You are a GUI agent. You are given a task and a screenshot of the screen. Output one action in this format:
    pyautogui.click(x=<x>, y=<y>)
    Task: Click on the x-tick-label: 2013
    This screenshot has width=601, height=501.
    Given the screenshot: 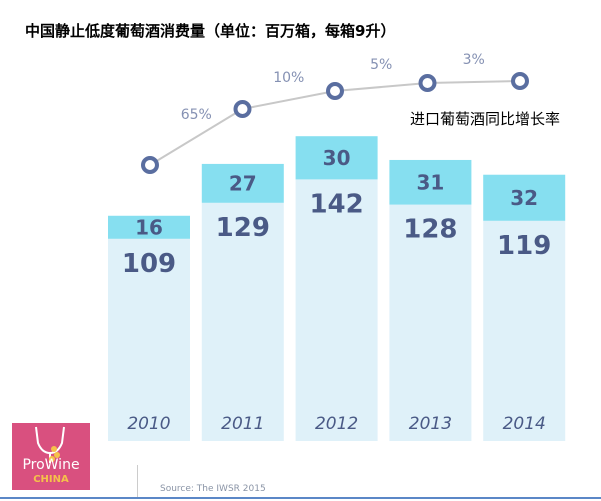 What is the action you would take?
    pyautogui.click(x=430, y=424)
    